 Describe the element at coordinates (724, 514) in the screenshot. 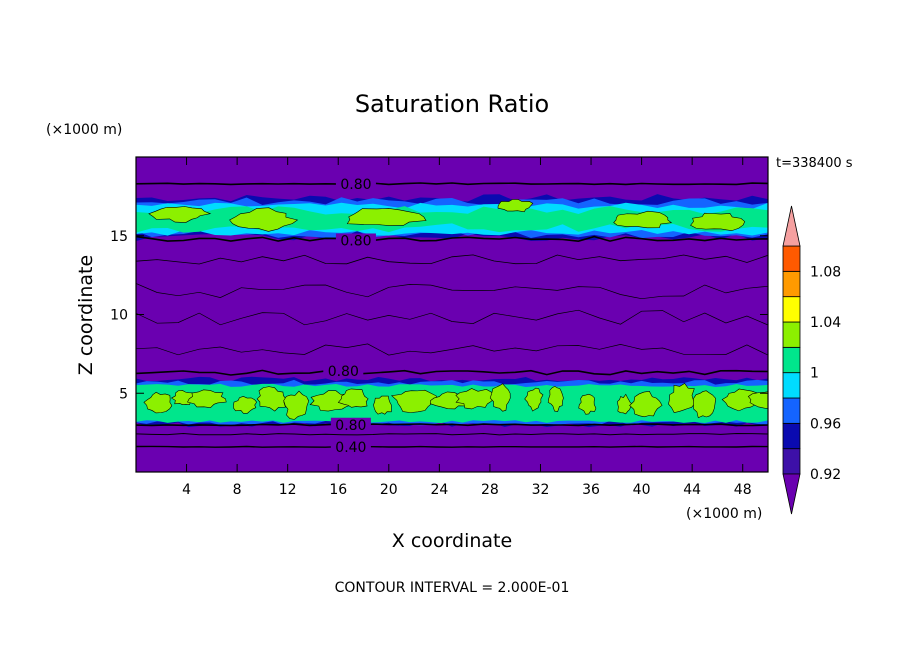

I see `x-unit-label: (×1000 m)` at that location.